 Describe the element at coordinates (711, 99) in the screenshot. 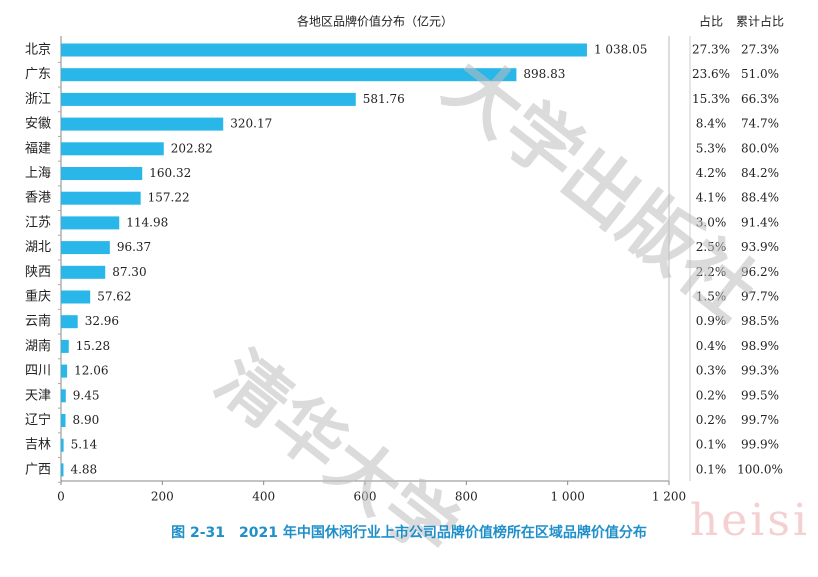

I see `share-value: 15.3%` at that location.